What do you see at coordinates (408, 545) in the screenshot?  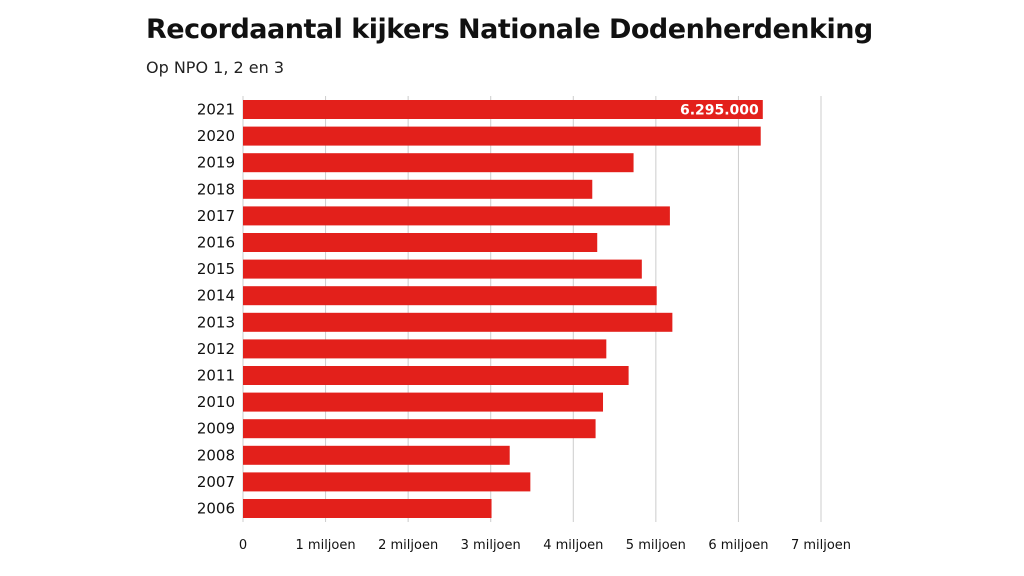 I see `x-tick-label: 2 miljoen` at bounding box center [408, 545].